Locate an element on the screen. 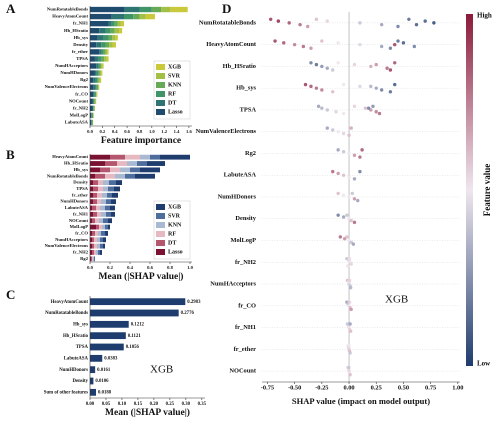  legend-label: DT is located at coordinates (172, 244).